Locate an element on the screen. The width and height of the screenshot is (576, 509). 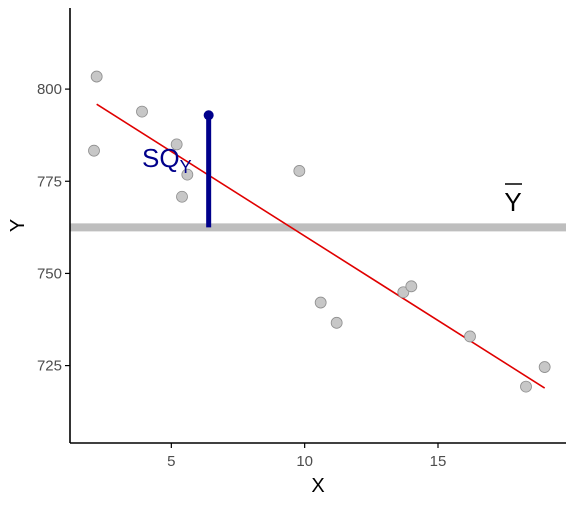
sq-annotation-main: SQ is located at coordinates (161, 158).